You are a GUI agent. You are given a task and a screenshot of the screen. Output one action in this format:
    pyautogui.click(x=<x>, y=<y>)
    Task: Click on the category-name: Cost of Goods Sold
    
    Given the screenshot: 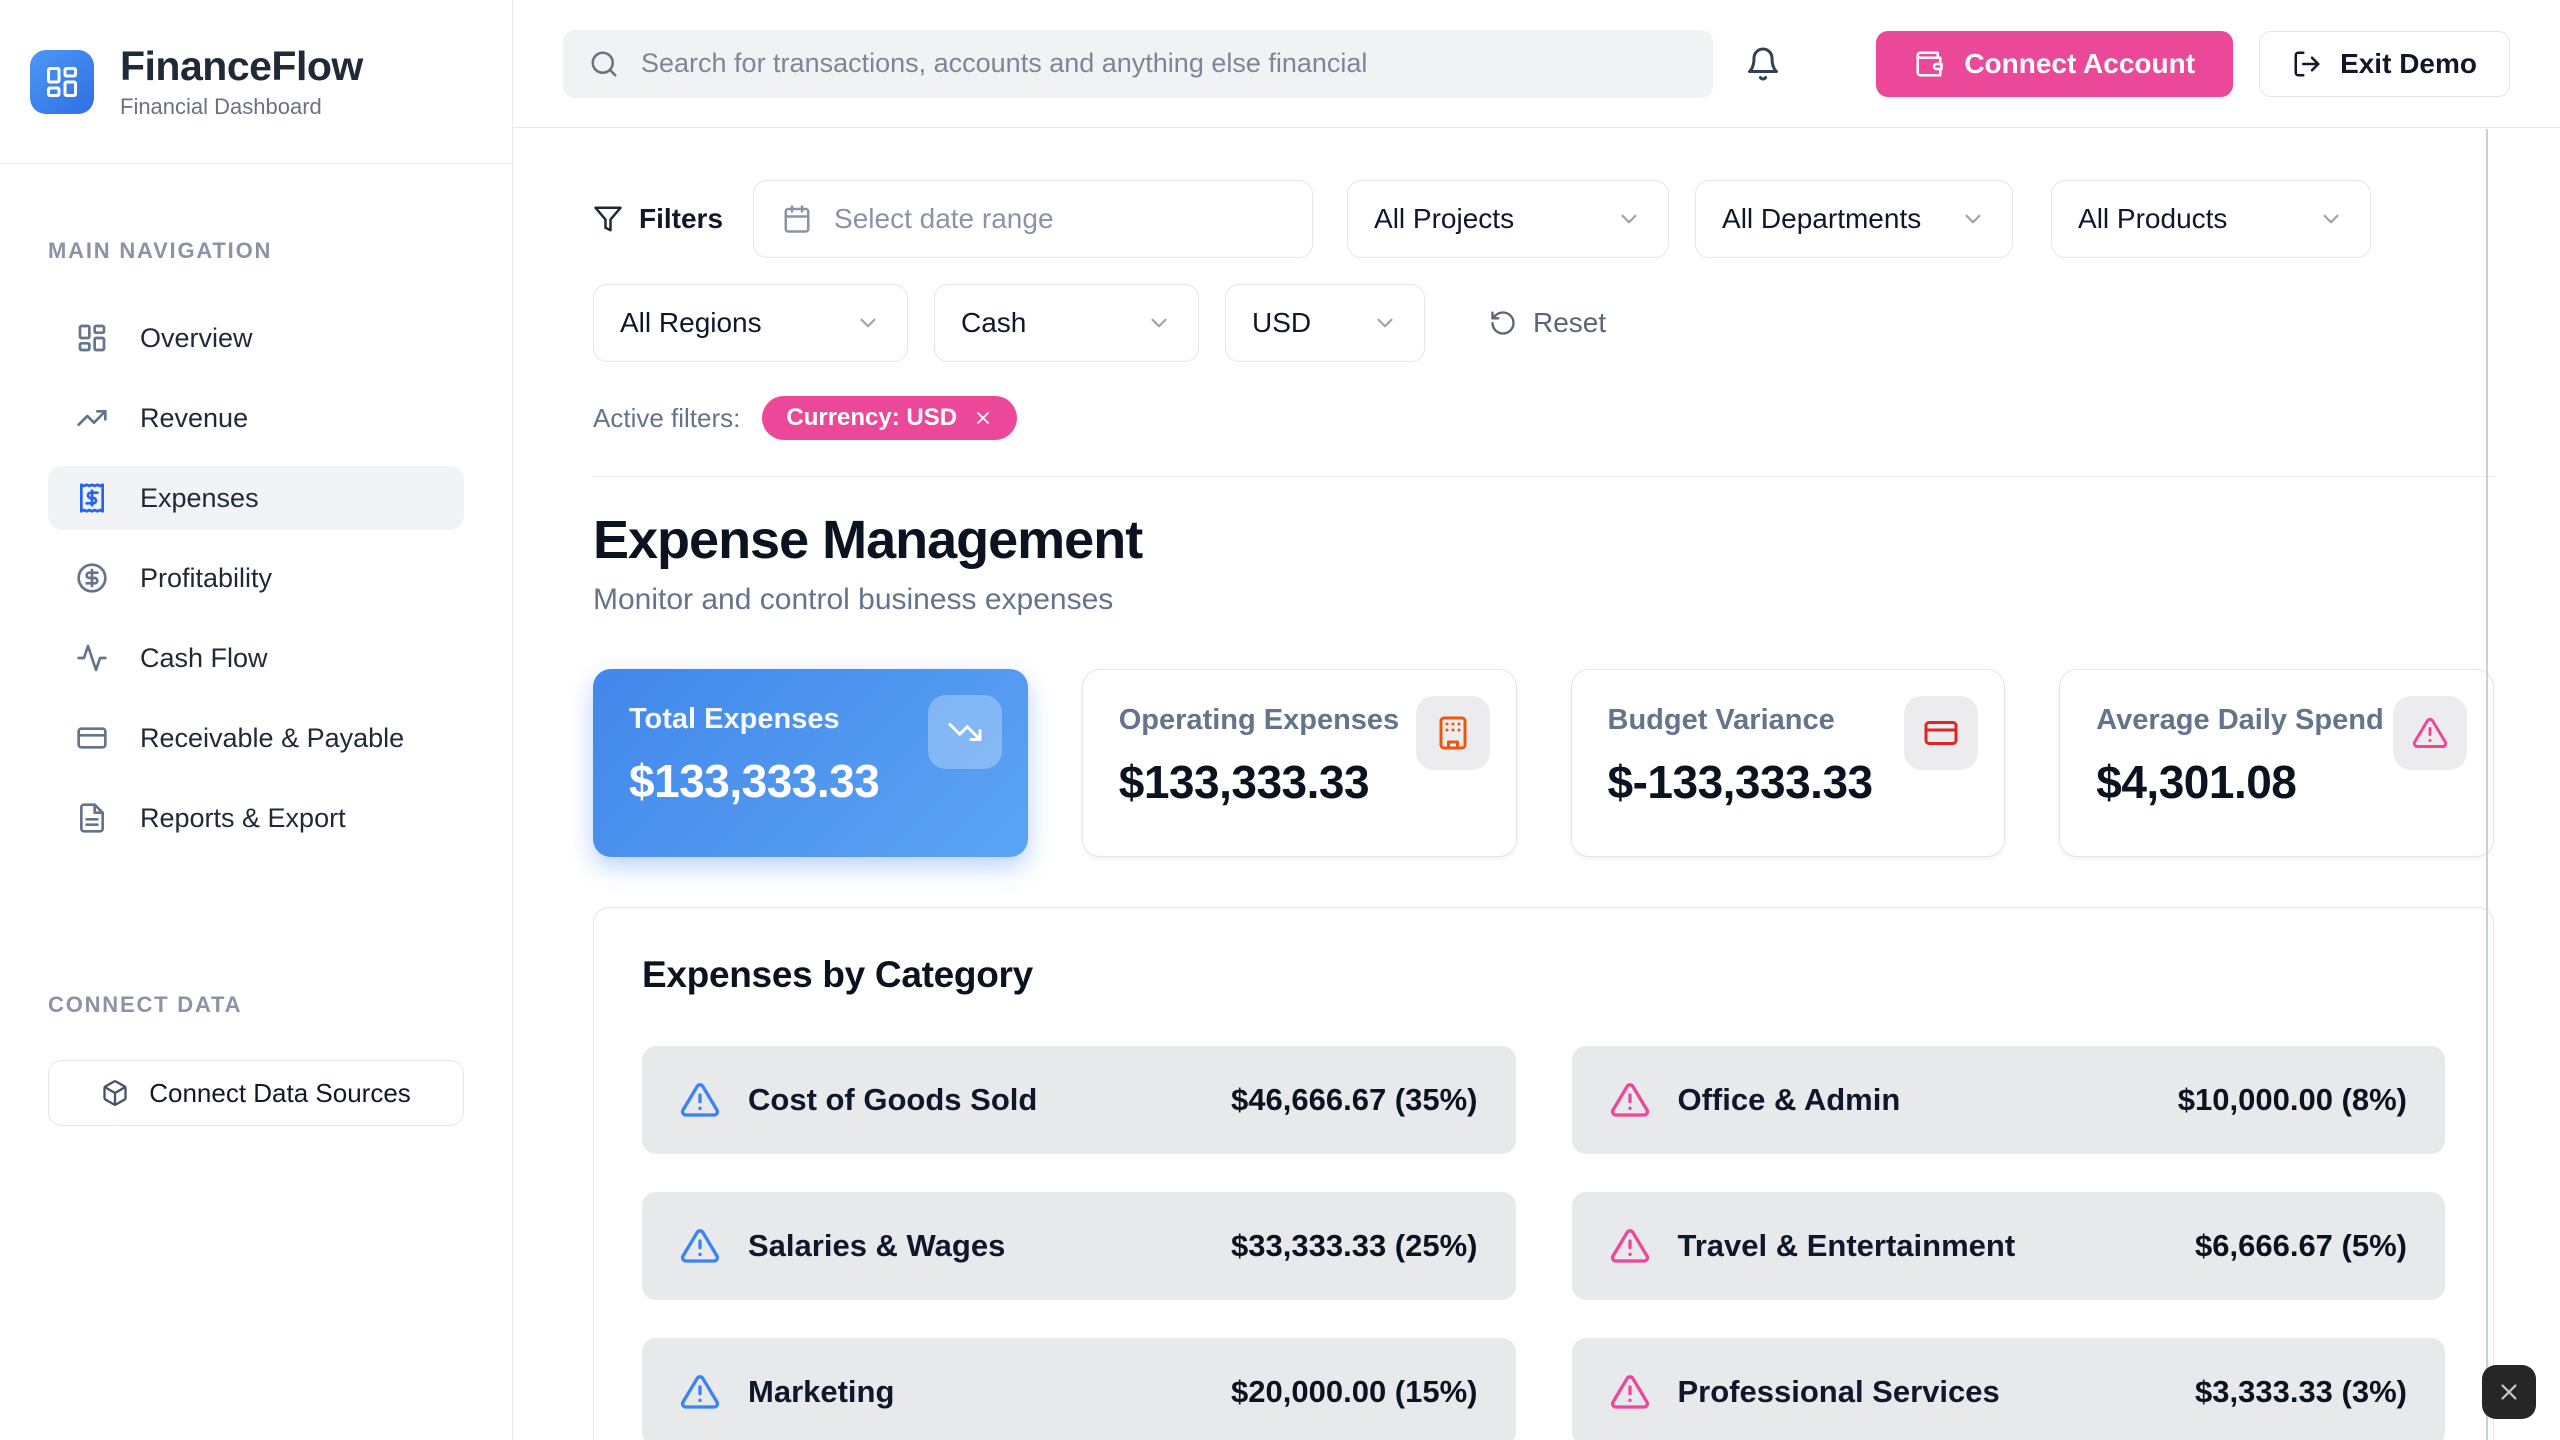 What is the action you would take?
    pyautogui.click(x=893, y=1099)
    